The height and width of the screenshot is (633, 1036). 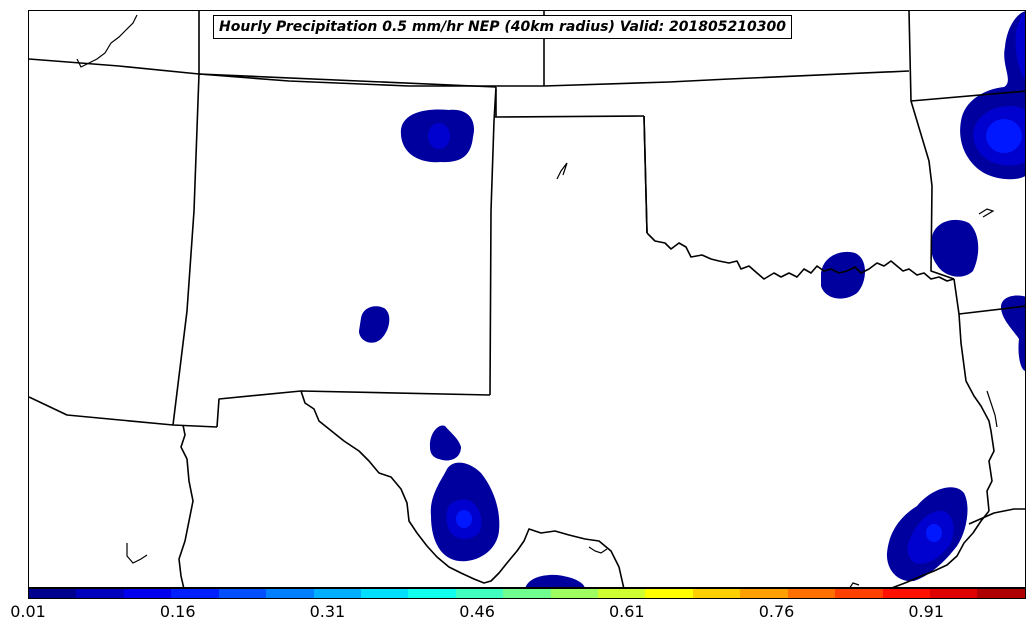 I want to click on colorbar-tick-label: 0.46, so click(x=477, y=611).